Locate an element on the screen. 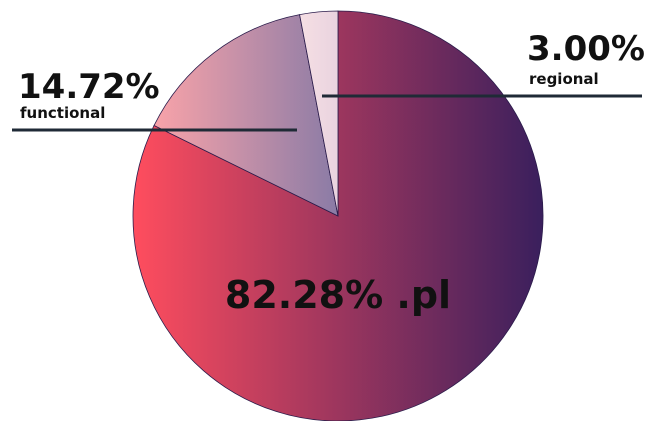 The height and width of the screenshot is (421, 659). slice-label: 82.28% .pl is located at coordinates (338, 295).